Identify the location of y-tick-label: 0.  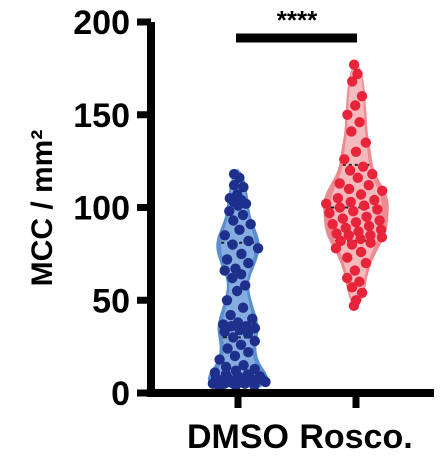
(120, 394).